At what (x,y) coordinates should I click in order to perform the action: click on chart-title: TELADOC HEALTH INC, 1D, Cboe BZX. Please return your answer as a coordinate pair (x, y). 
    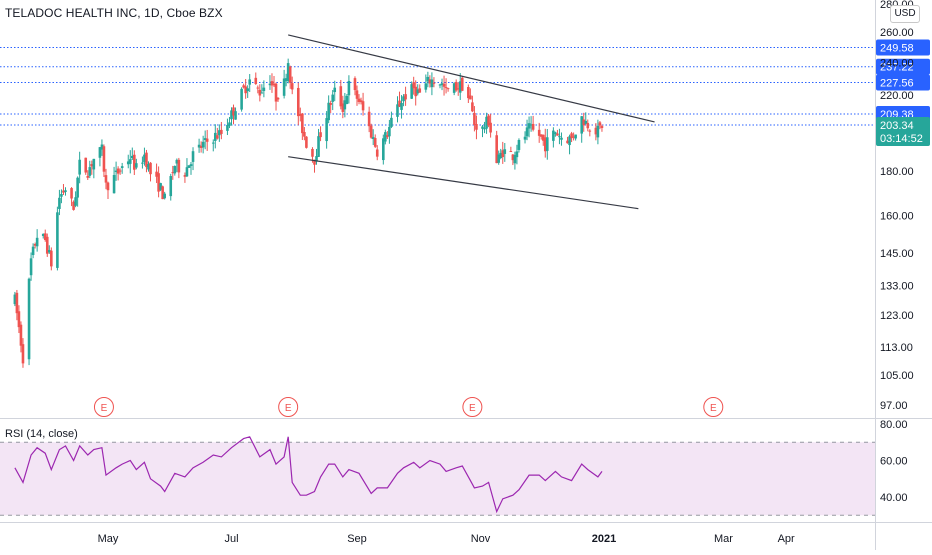
    Looking at the image, I should click on (114, 13).